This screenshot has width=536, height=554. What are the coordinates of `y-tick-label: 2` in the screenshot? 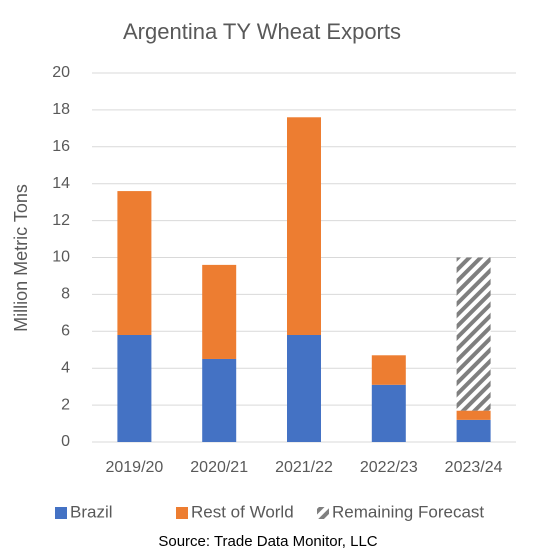 It's located at (65, 404).